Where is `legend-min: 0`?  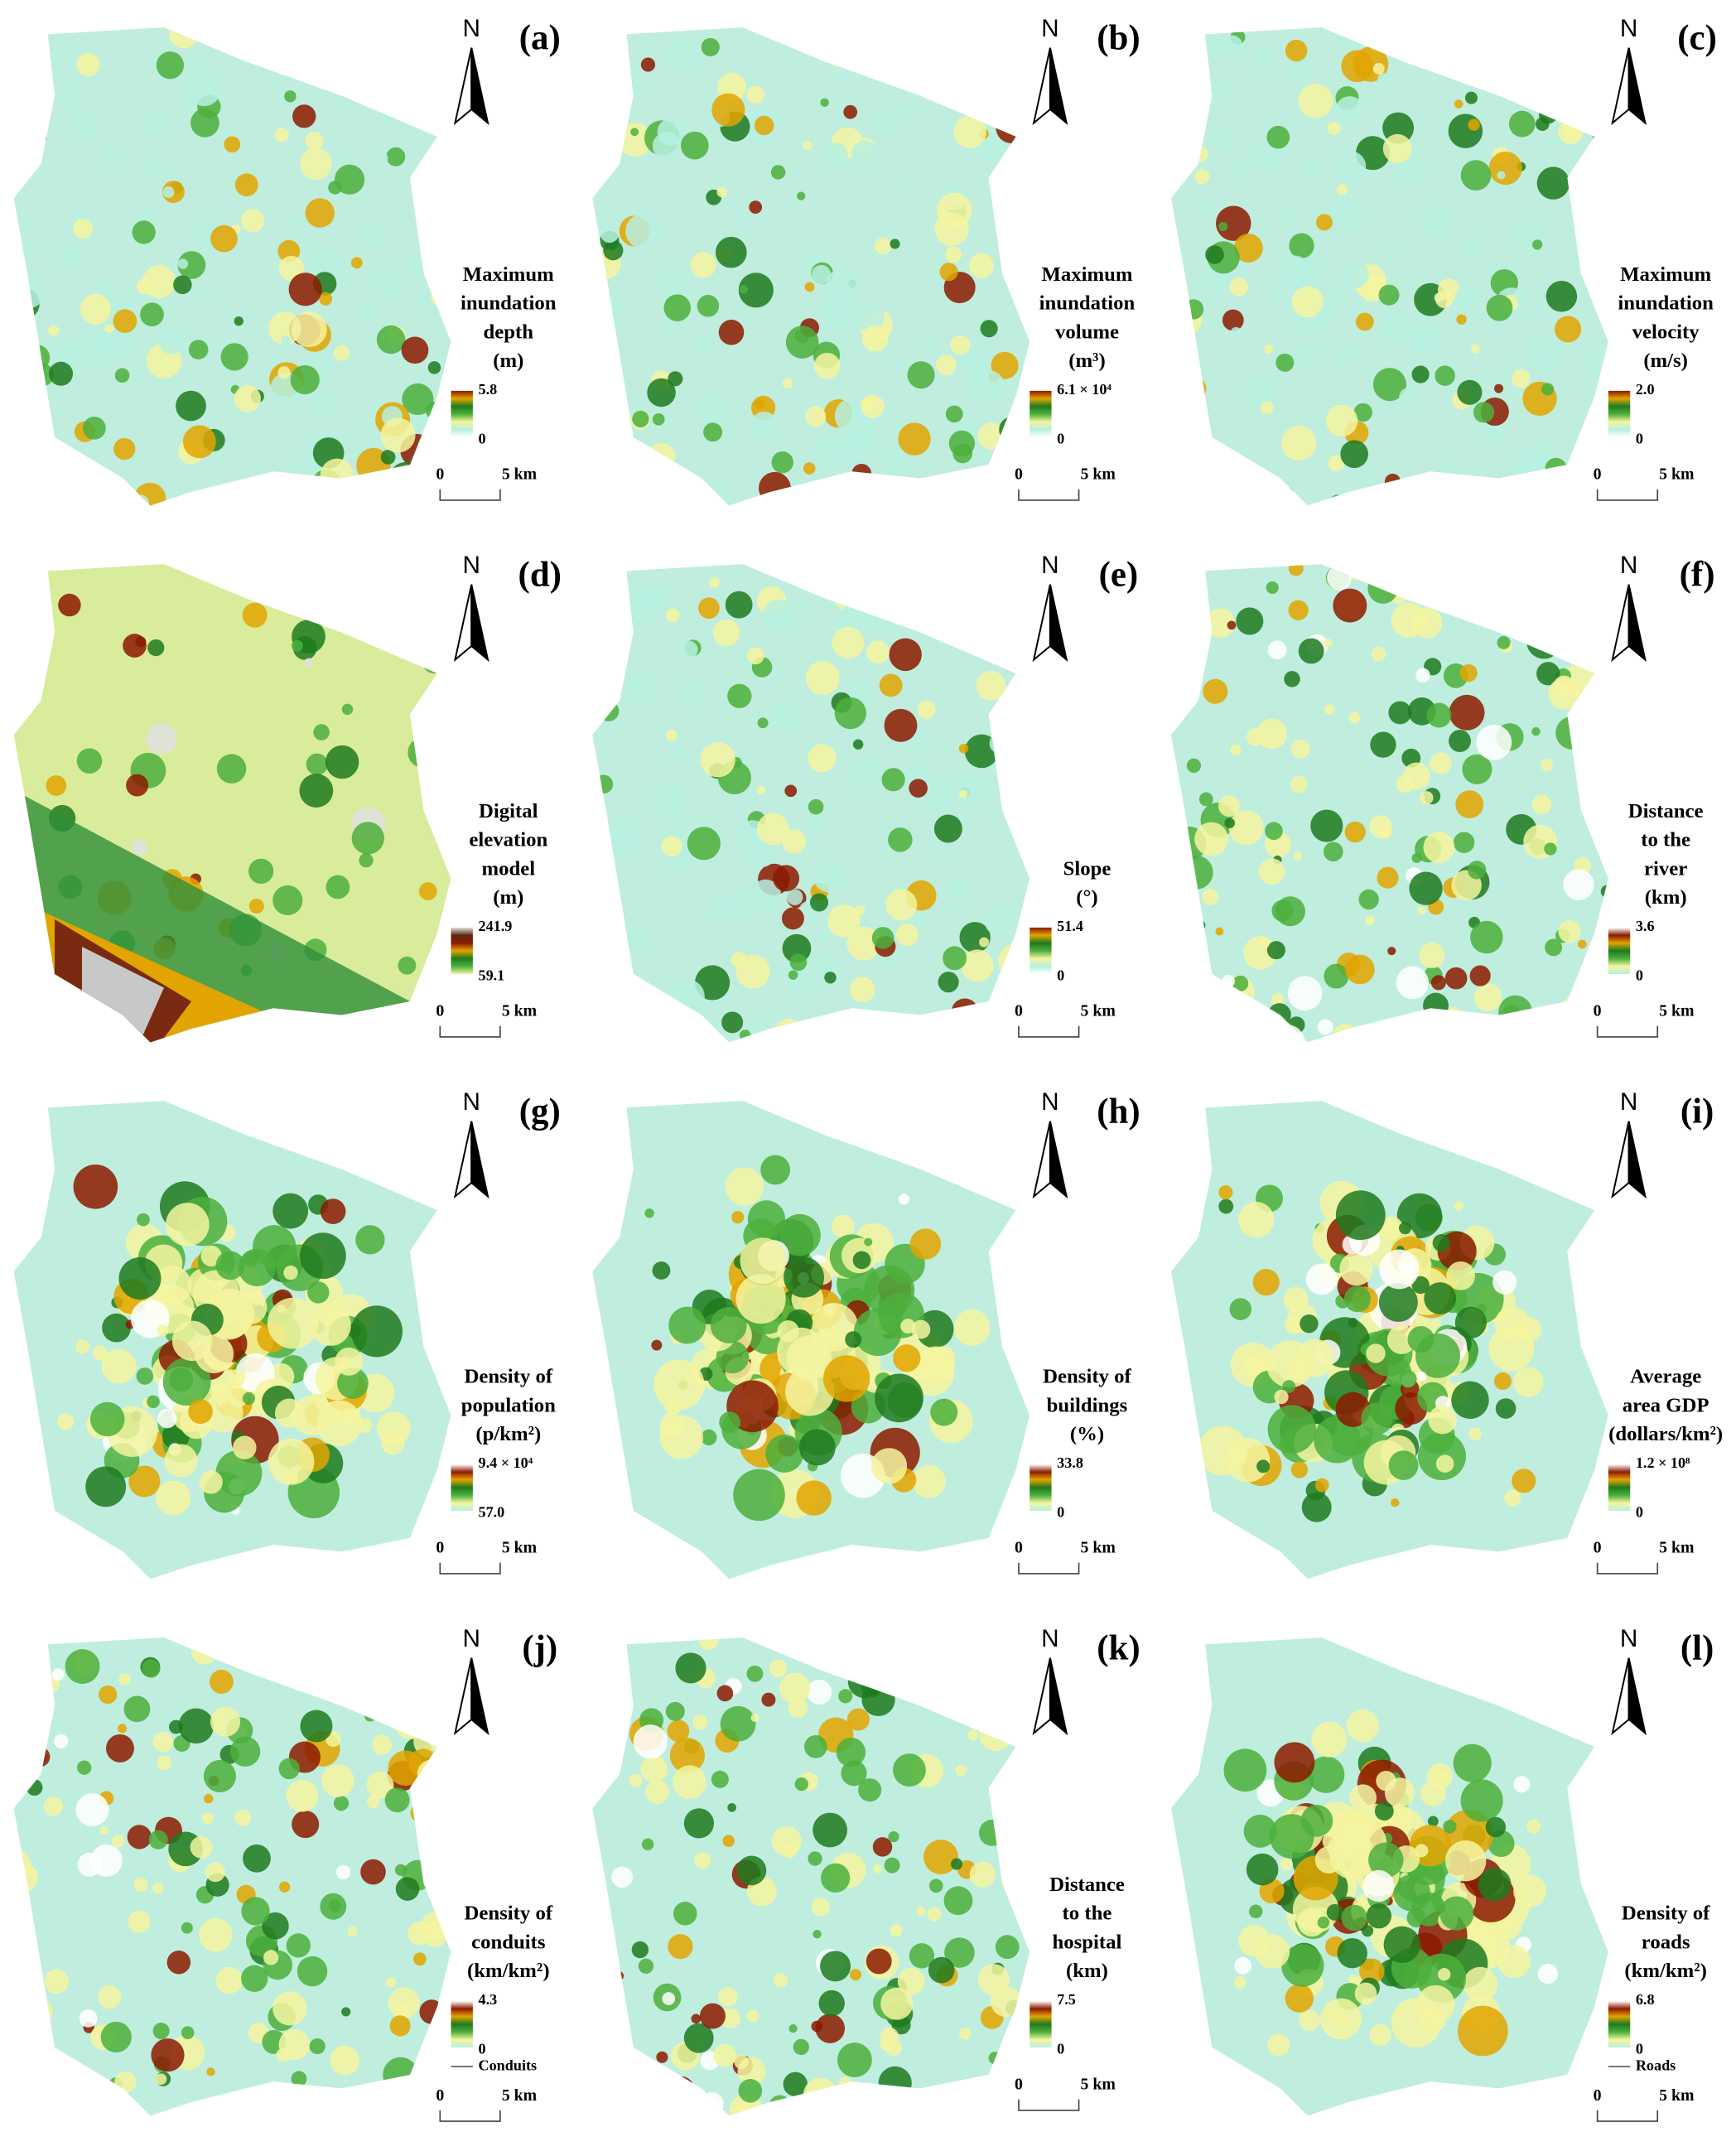
legend-min: 0 is located at coordinates (1060, 975).